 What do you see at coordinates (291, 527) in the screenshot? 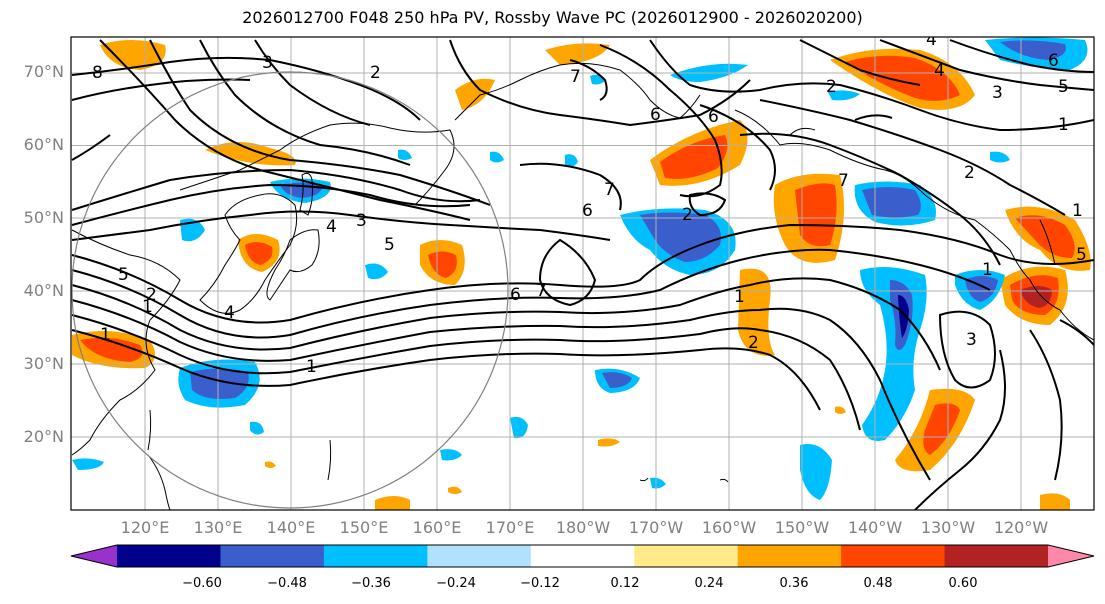
I see `lon-label-140e: 140°E` at bounding box center [291, 527].